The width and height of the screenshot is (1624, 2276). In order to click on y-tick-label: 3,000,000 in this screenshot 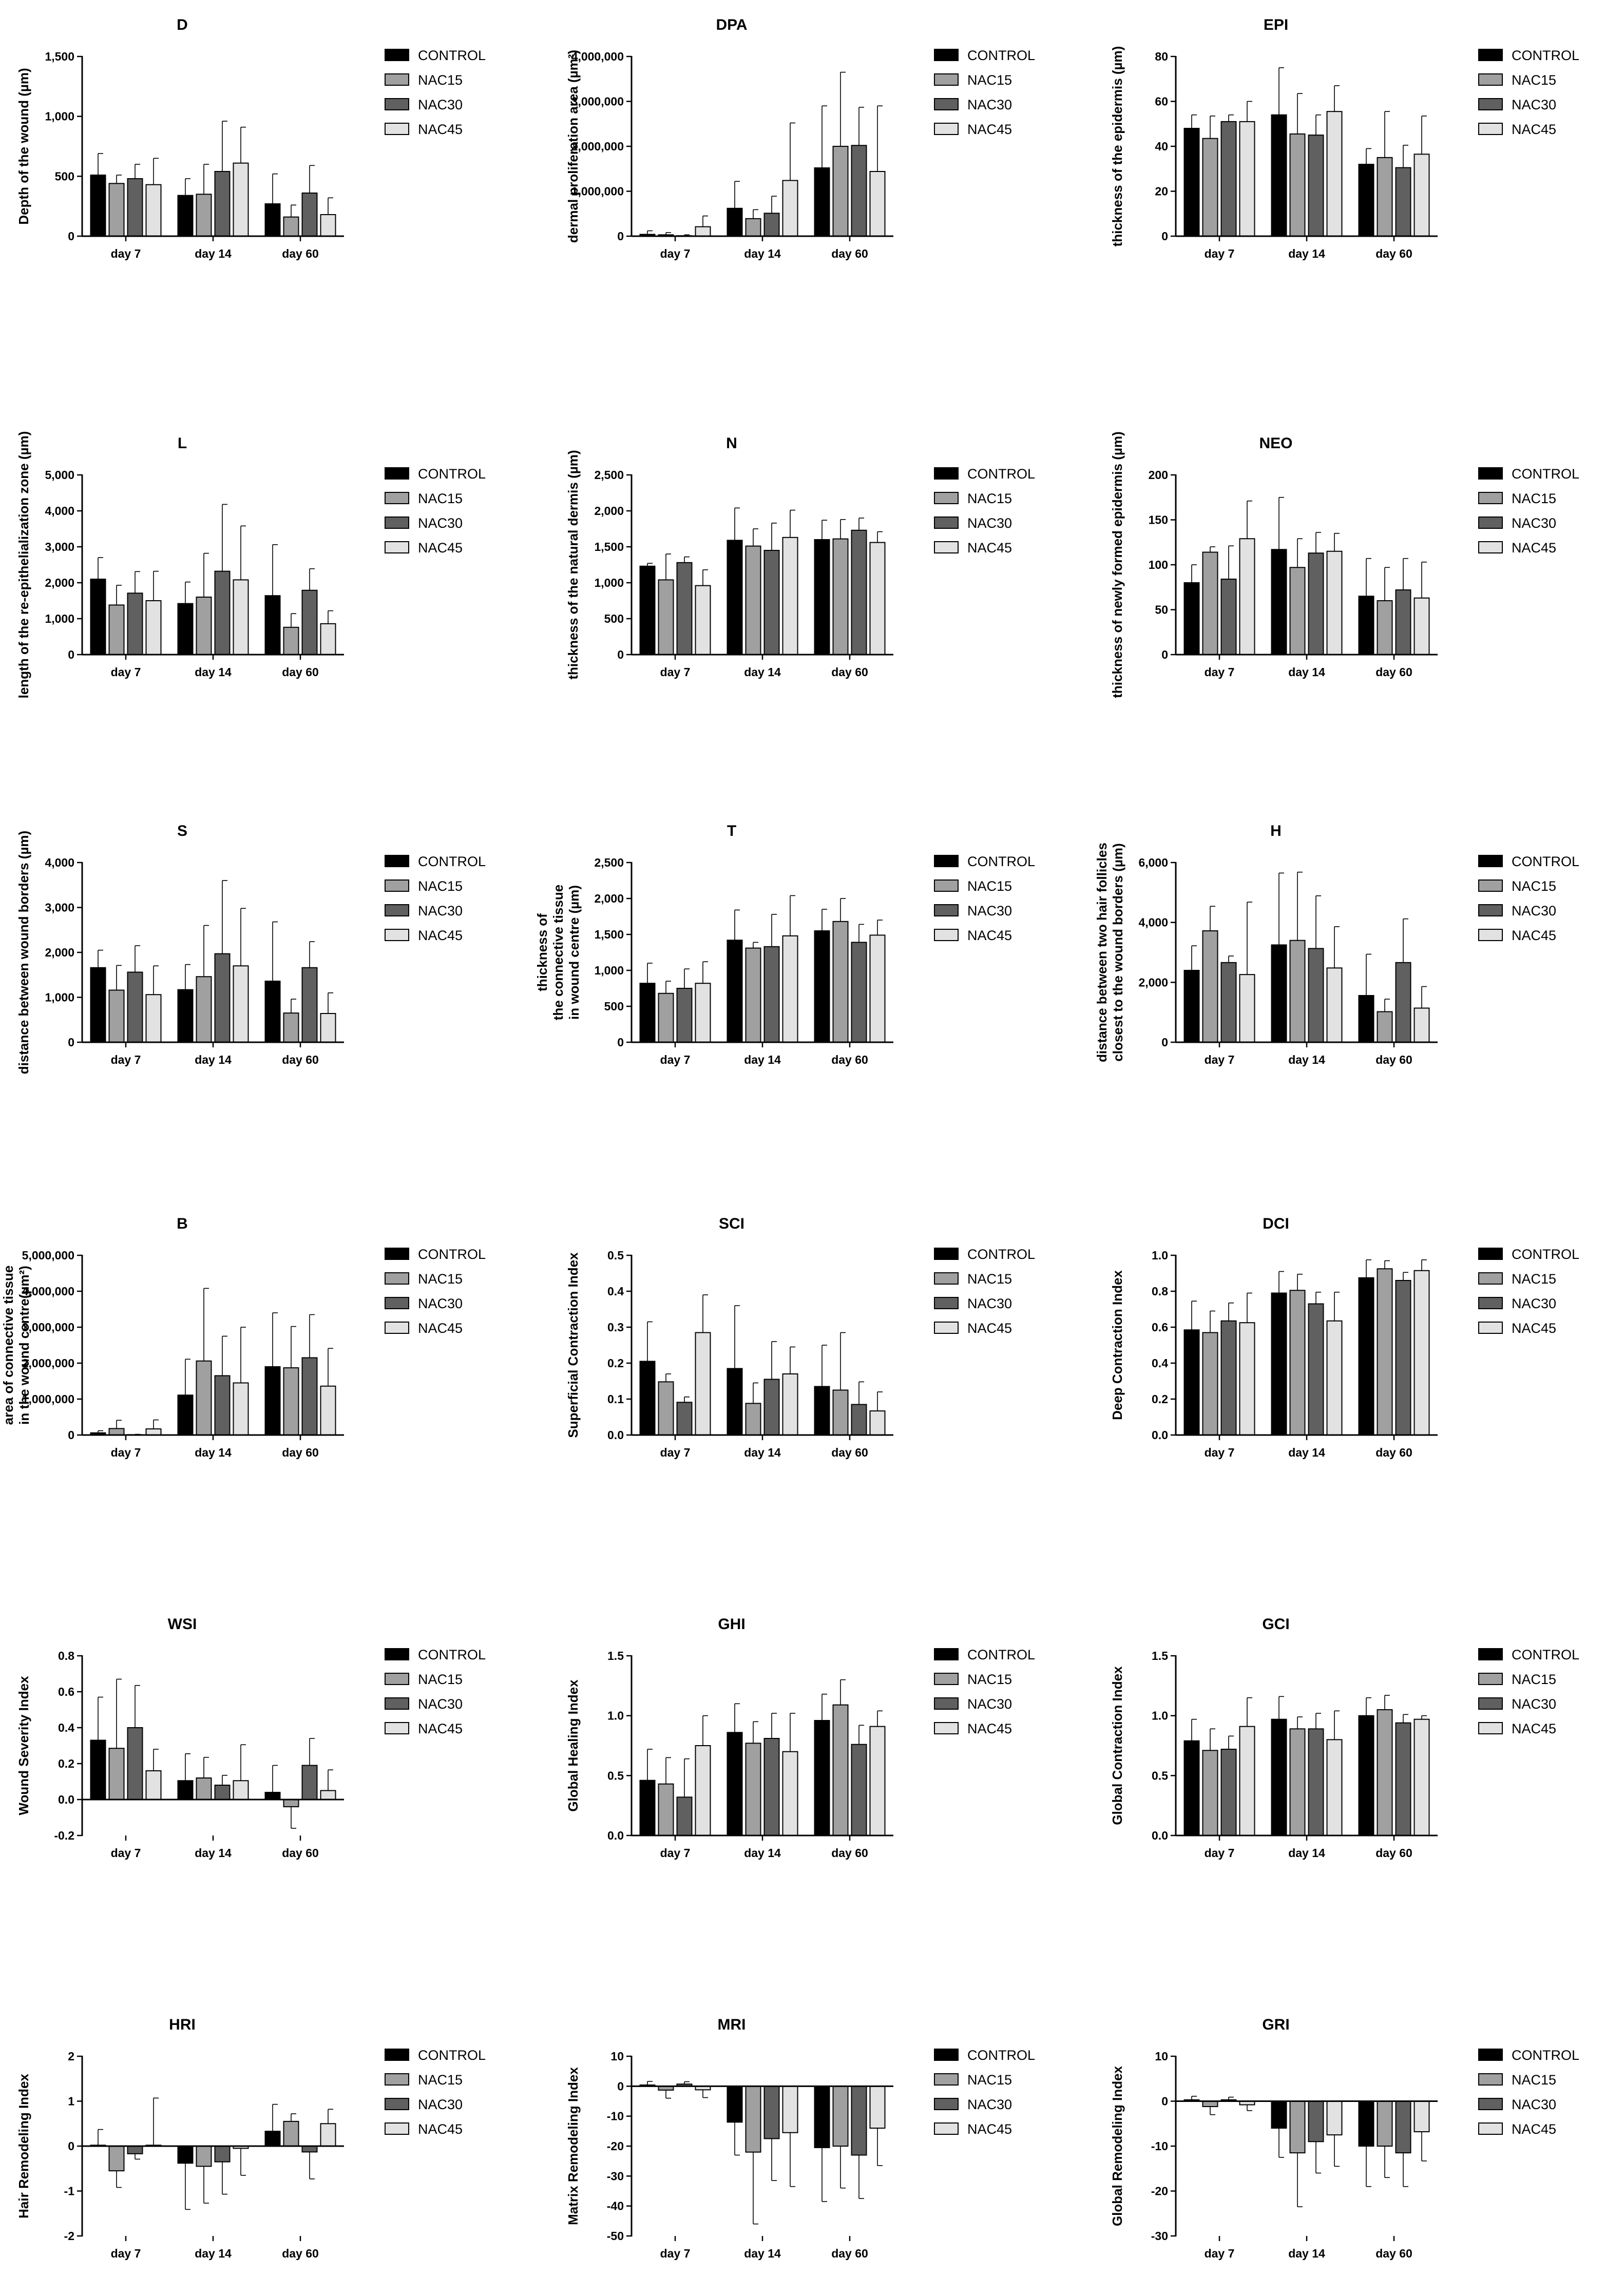, I will do `click(48, 1328)`.